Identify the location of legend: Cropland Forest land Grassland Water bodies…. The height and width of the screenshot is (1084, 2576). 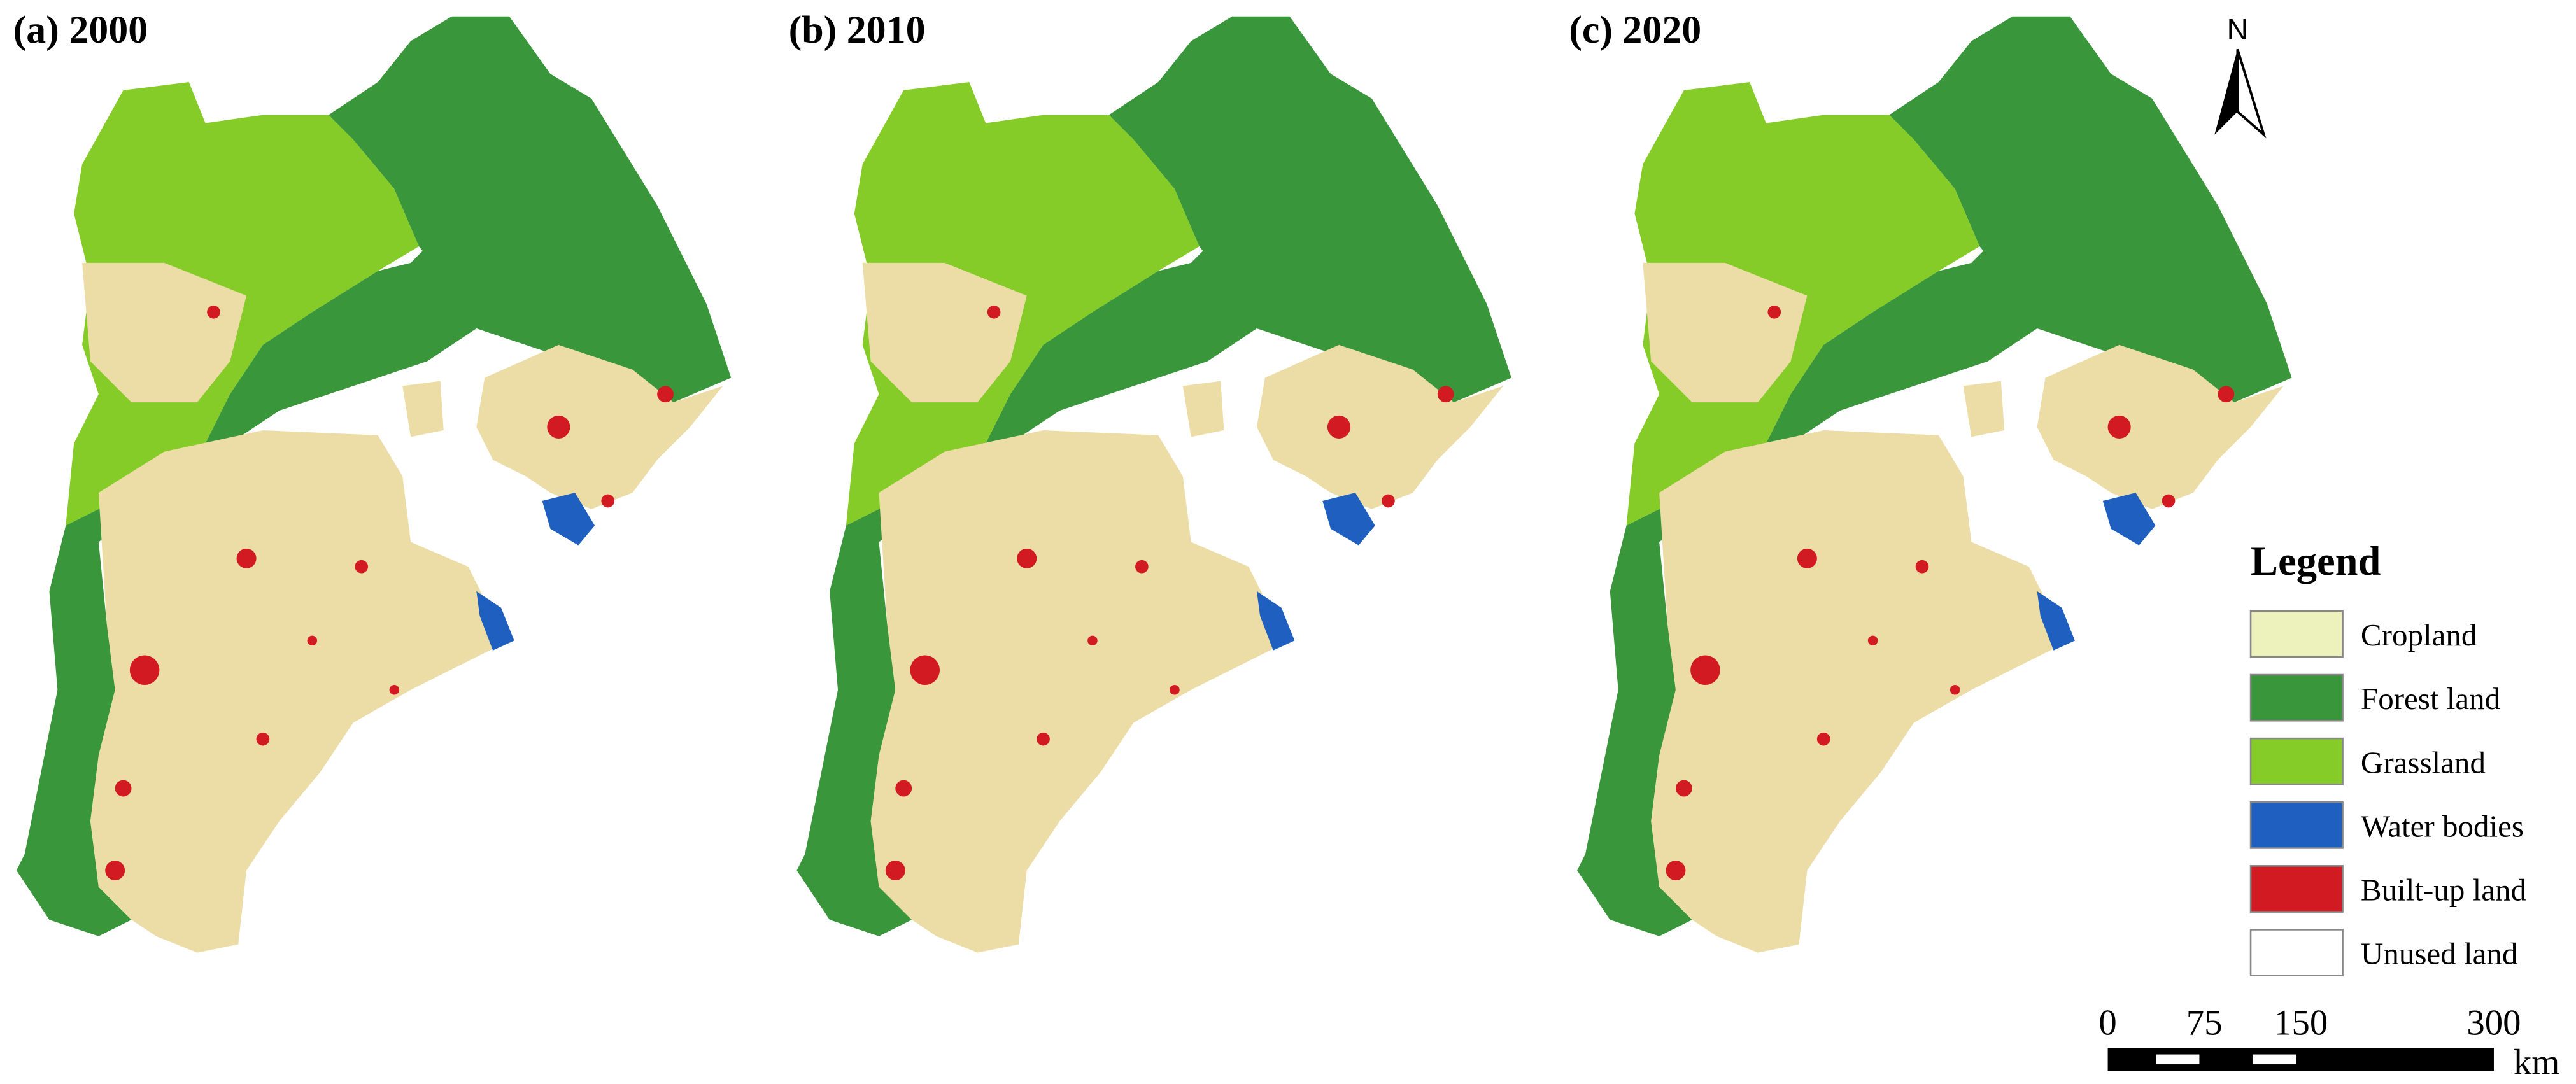
(2387, 793).